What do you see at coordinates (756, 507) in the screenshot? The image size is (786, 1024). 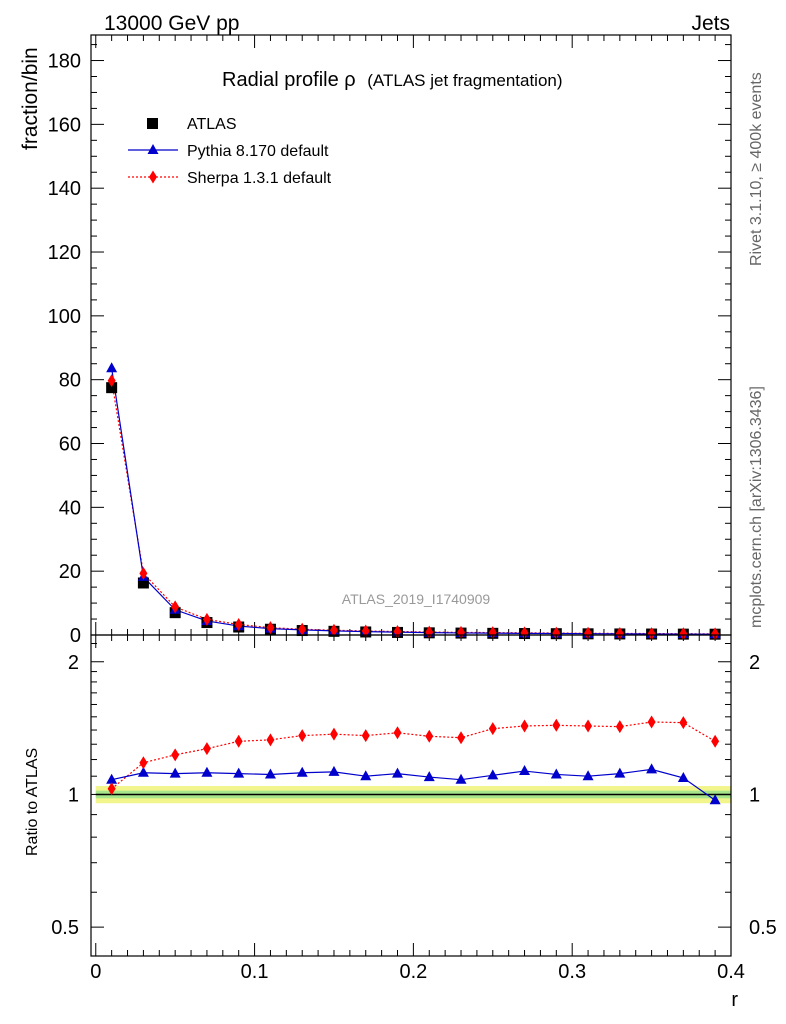 I see `mcplots-label: mcplots.cern.ch [arXiv:1306.3436]` at bounding box center [756, 507].